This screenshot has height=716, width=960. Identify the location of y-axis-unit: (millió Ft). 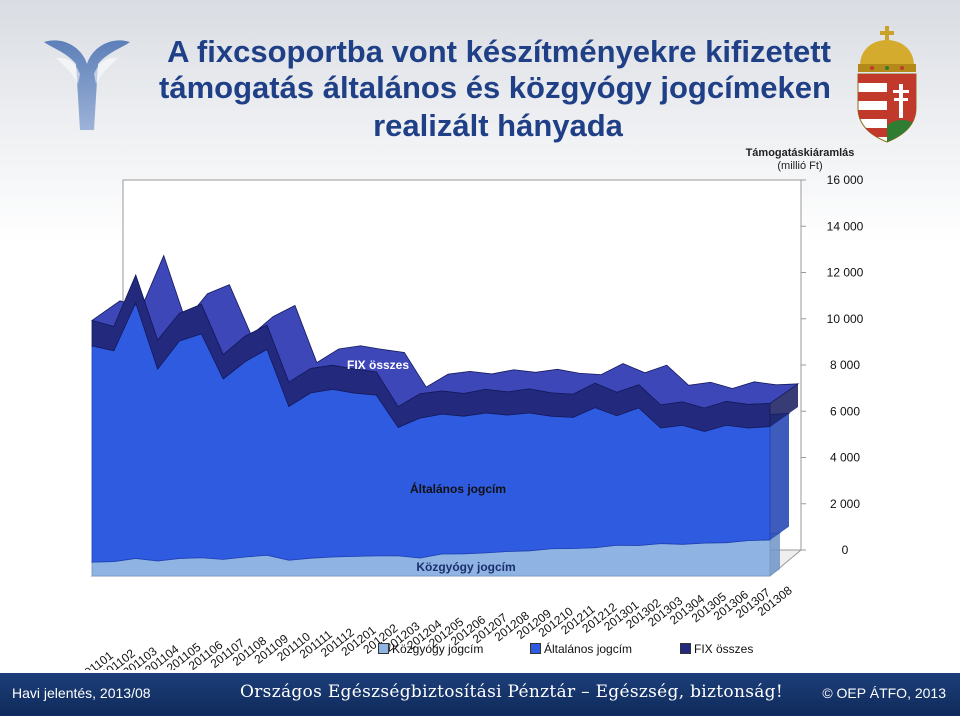
(800, 166).